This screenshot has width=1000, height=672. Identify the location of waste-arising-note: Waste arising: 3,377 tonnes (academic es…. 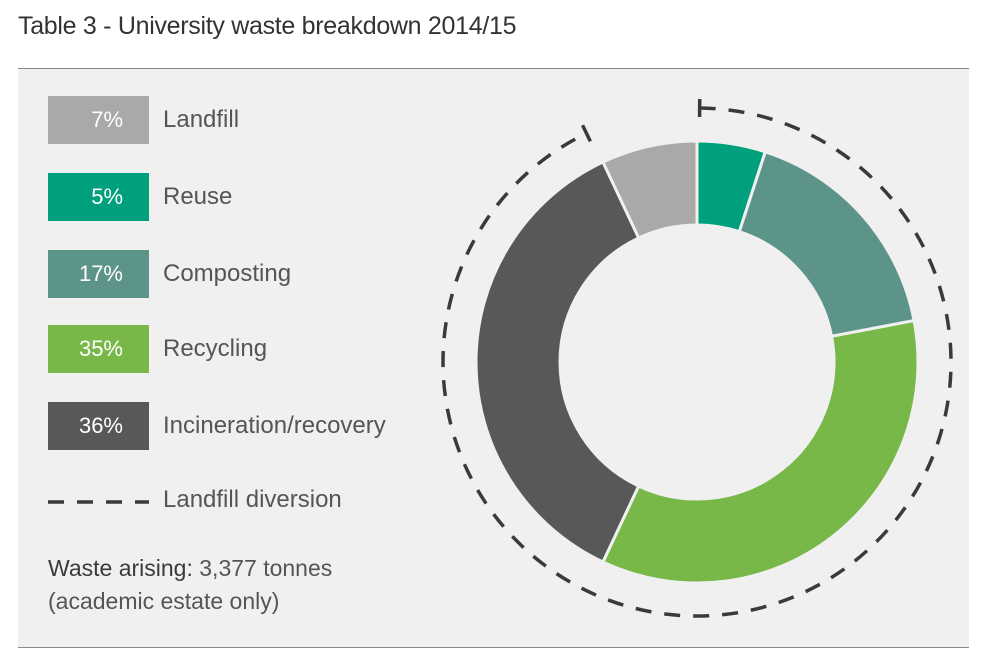
(190, 585).